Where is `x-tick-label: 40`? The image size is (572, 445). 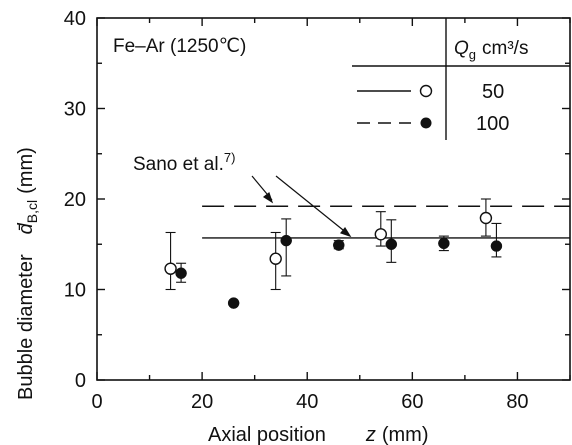 x-tick-label: 40 is located at coordinates (307, 402).